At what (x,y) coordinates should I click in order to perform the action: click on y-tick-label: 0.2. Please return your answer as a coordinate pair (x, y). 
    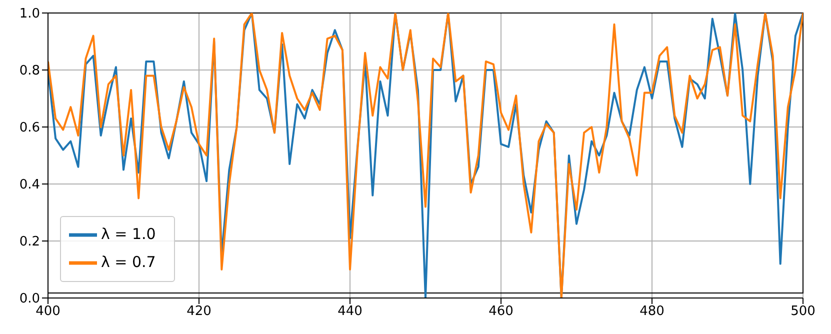
    Looking at the image, I should click on (29, 242).